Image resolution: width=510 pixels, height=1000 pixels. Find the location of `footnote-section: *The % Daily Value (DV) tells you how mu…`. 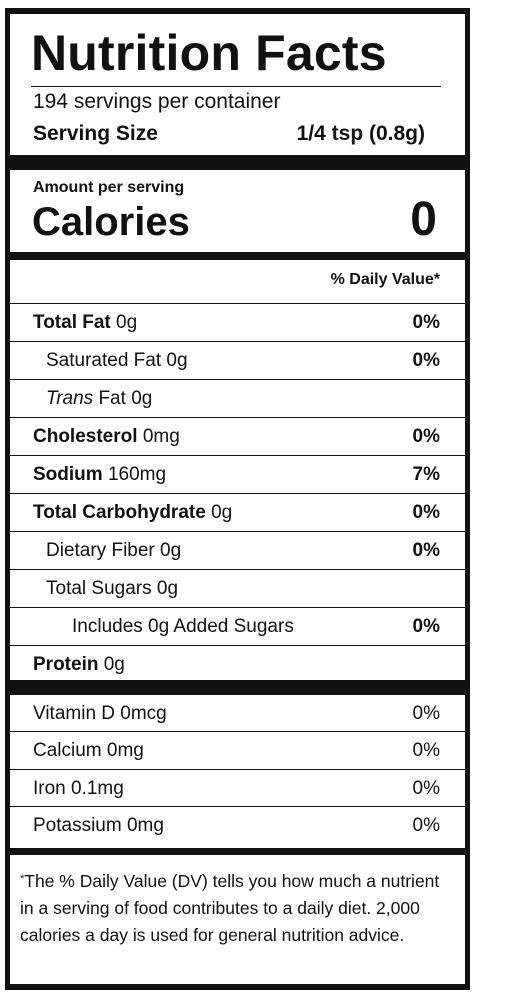

footnote-section: *The % Daily Value (DV) tells you how mu… is located at coordinates (237, 919).